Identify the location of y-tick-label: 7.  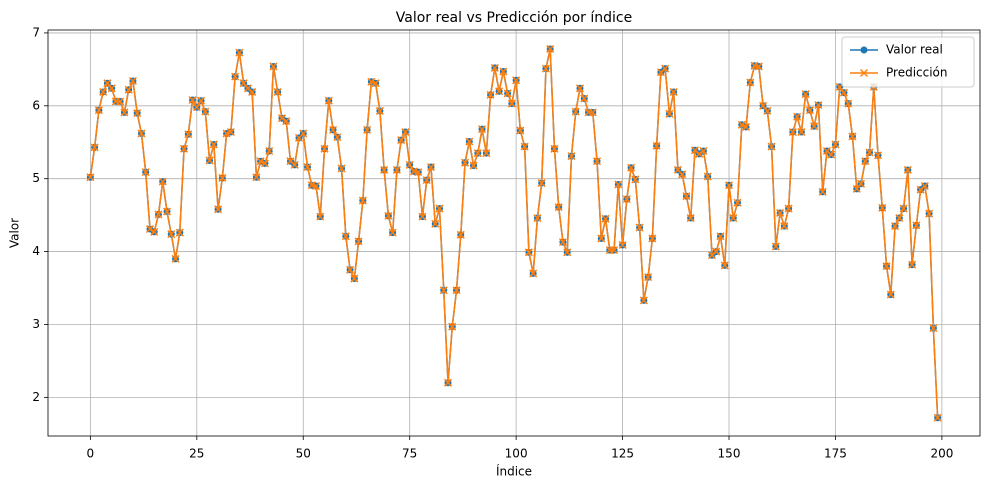
(36, 32).